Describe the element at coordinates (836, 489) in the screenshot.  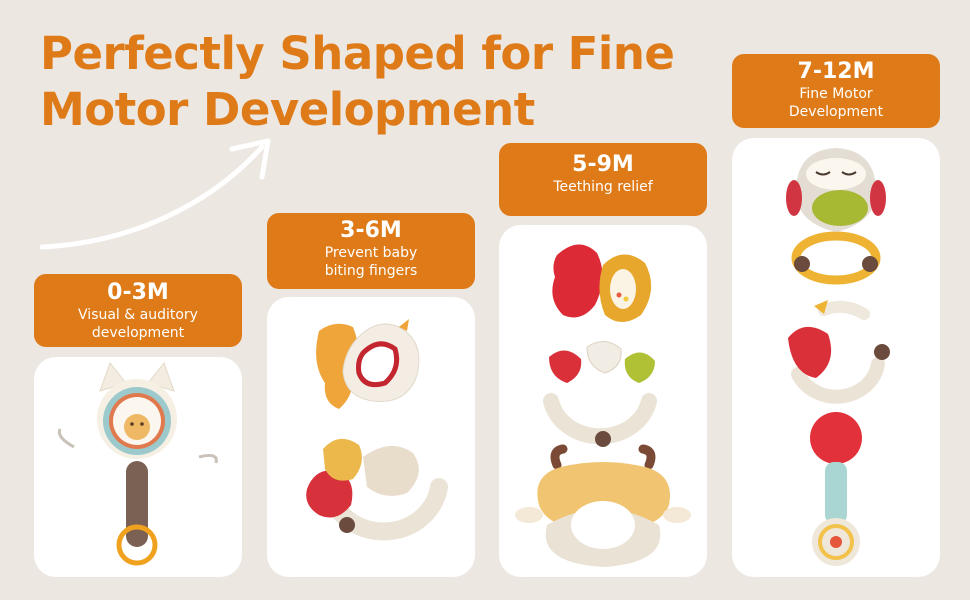
I see `ball-rattle-icon` at that location.